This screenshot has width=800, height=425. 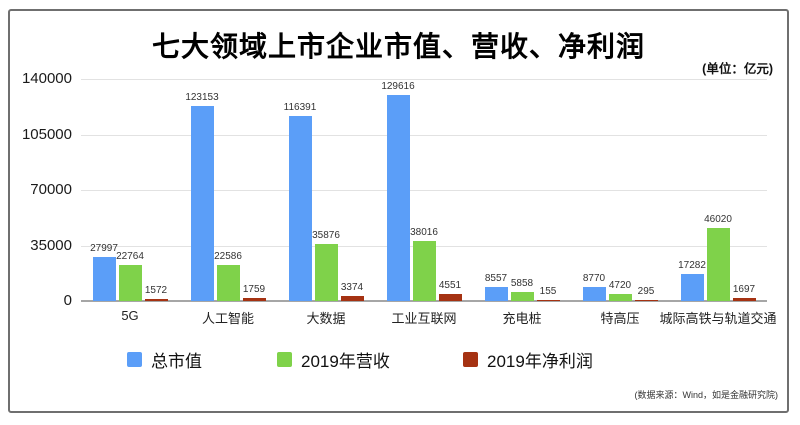 What do you see at coordinates (104, 248) in the screenshot?
I see `bar-value-label: 27997` at bounding box center [104, 248].